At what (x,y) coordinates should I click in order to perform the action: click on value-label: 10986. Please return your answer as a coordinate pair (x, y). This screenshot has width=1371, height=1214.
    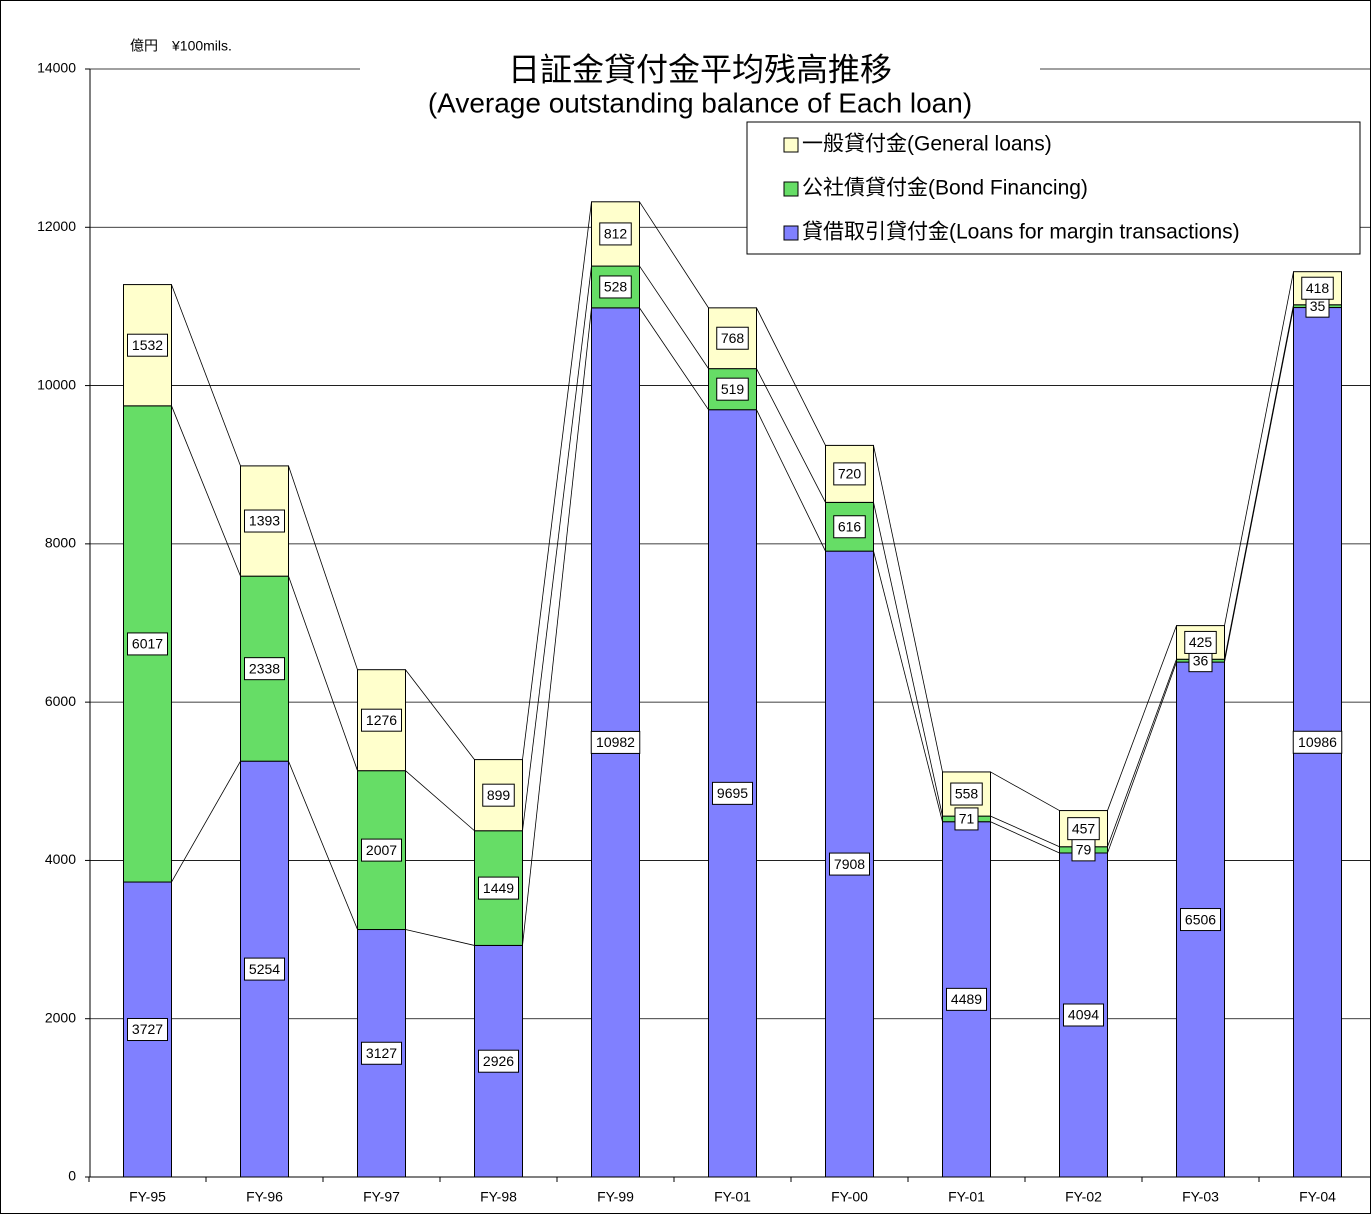
    Looking at the image, I should click on (1317, 742).